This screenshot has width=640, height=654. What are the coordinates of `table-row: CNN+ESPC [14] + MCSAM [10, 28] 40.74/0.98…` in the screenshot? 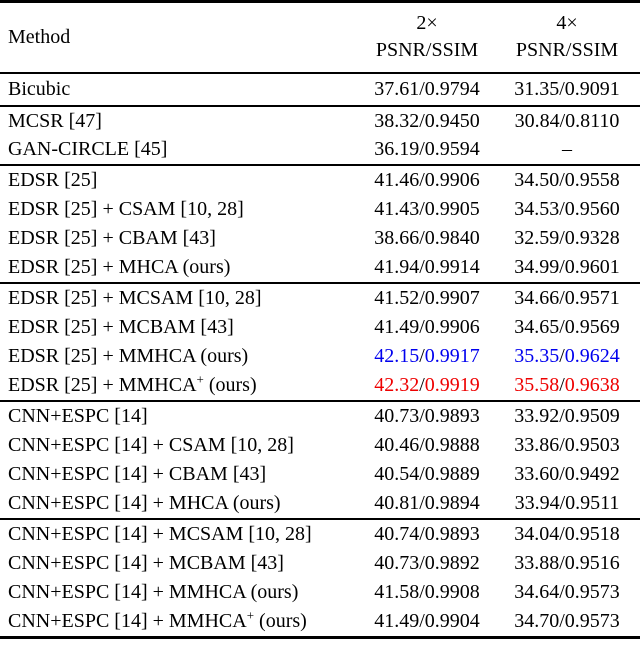 It's located at (320, 534).